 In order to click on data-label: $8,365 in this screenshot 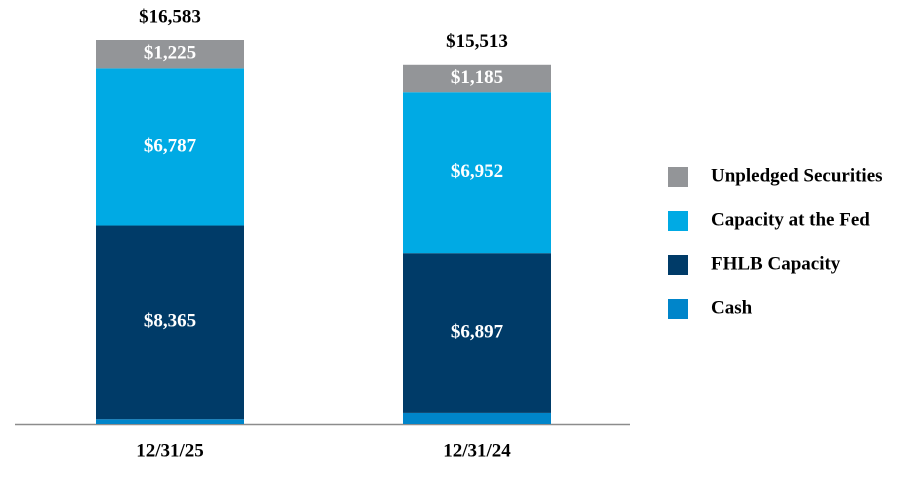, I will do `click(170, 321)`.